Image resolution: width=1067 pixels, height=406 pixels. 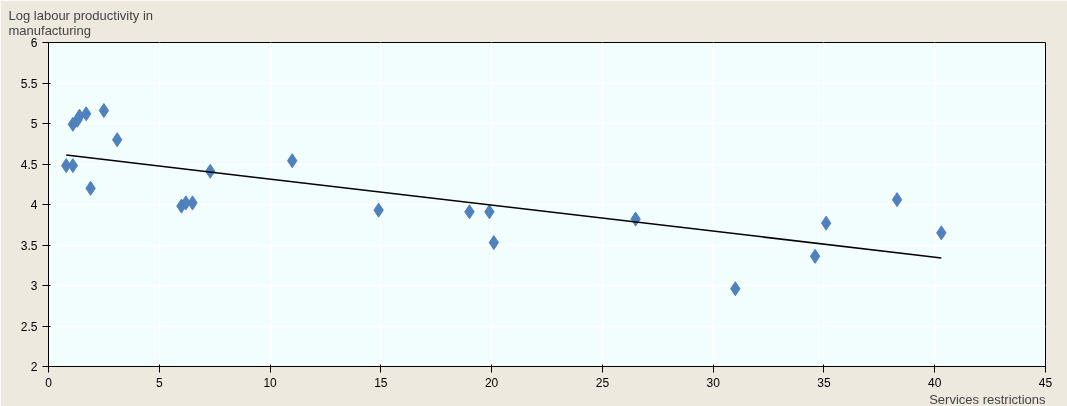 I want to click on y-tick-label: 6, so click(x=34, y=43).